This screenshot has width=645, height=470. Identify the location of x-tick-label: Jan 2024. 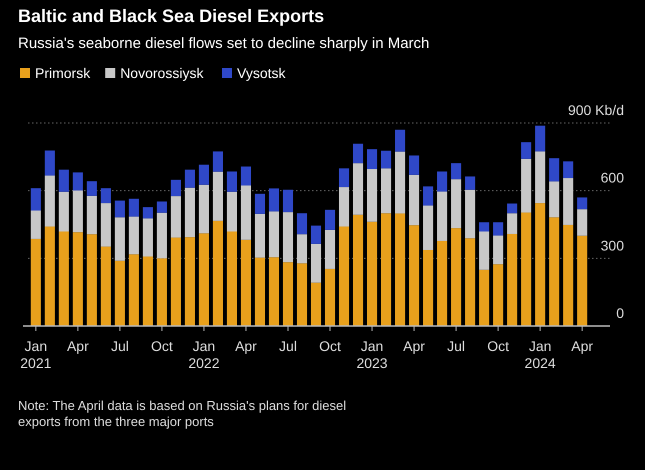
(540, 354).